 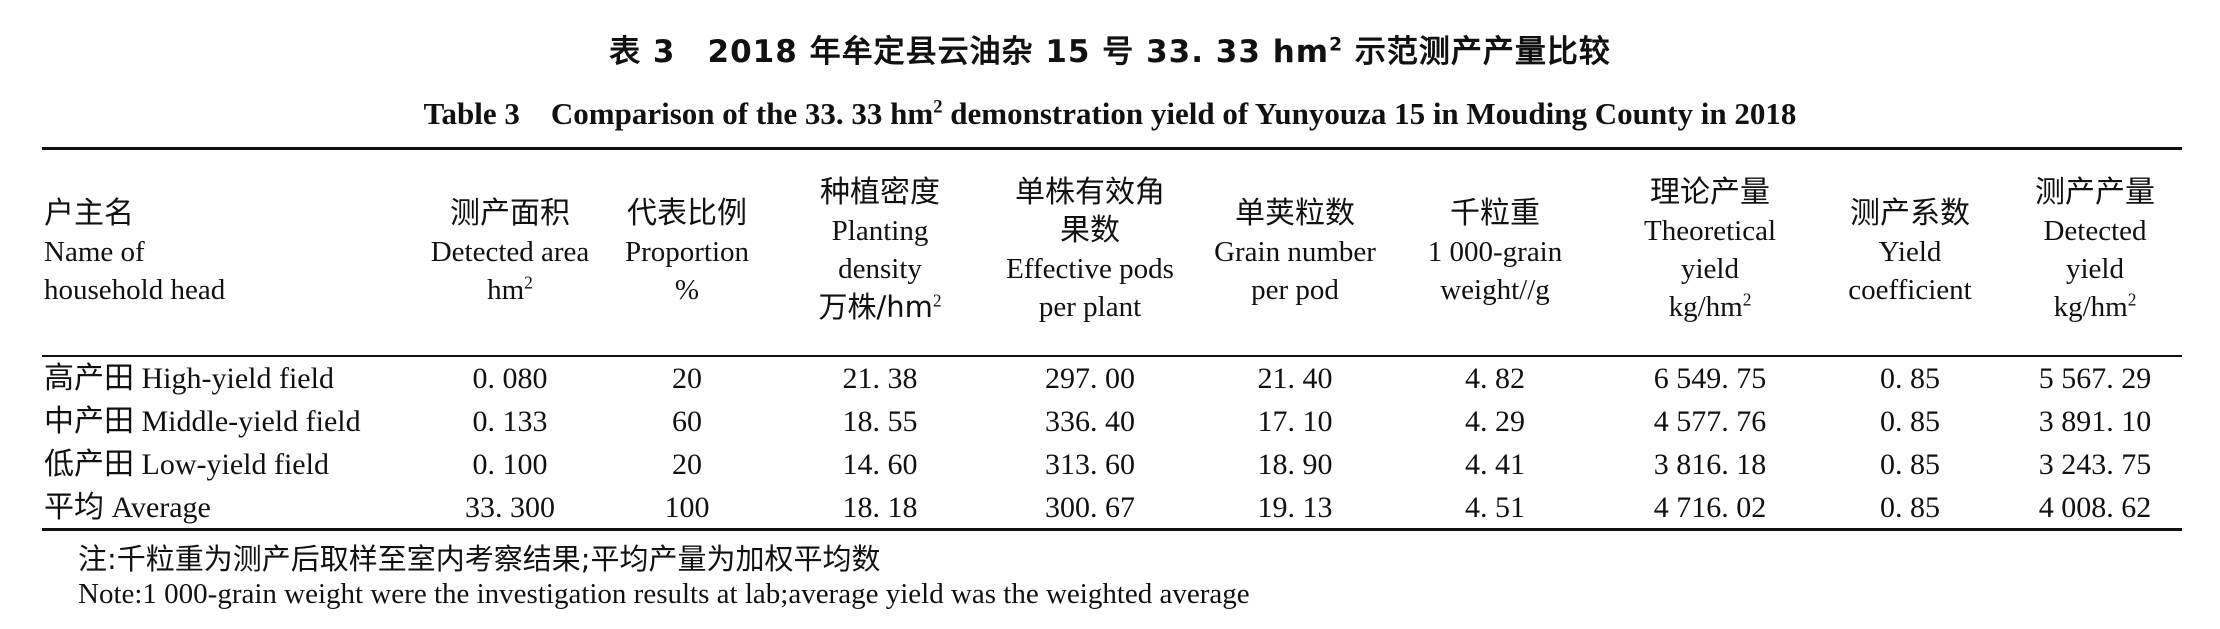 I want to click on table-cell: 6 549. 75, so click(x=1710, y=378).